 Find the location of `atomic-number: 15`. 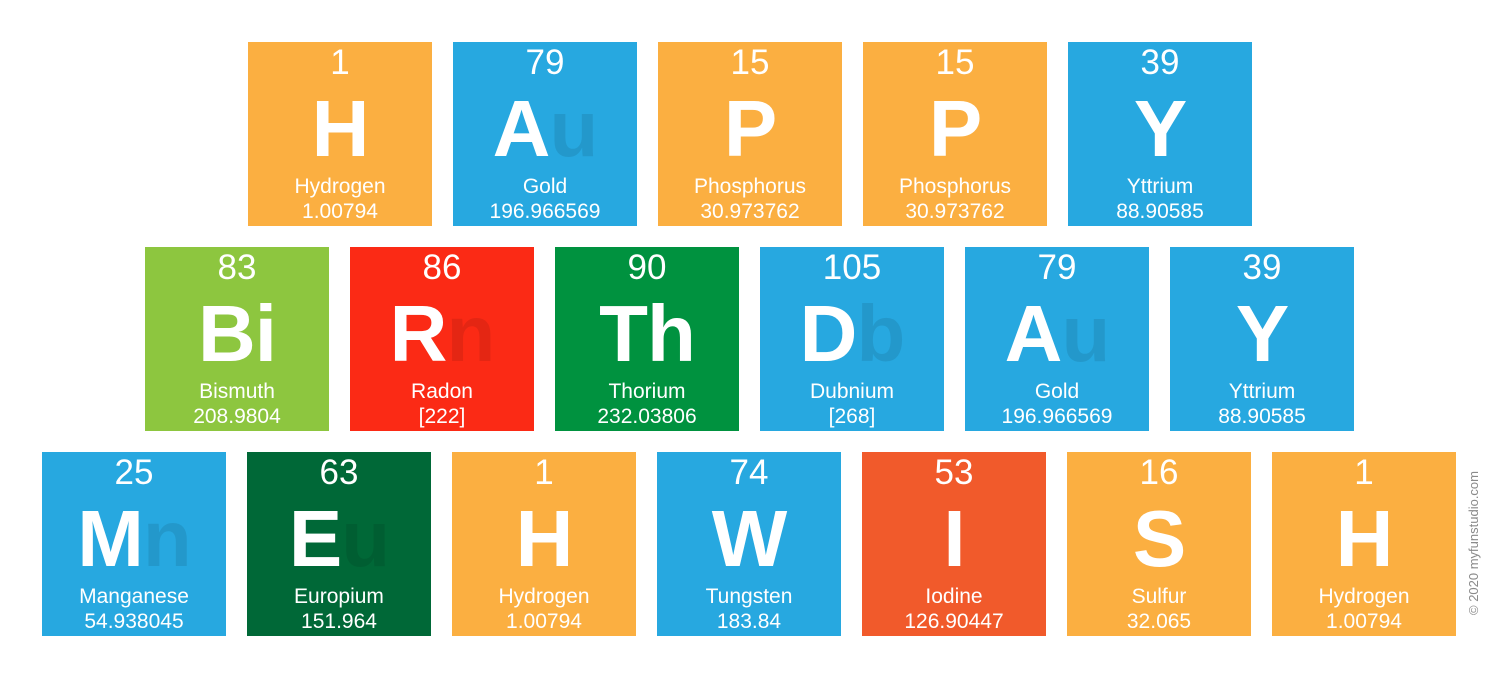

atomic-number: 15 is located at coordinates (955, 62).